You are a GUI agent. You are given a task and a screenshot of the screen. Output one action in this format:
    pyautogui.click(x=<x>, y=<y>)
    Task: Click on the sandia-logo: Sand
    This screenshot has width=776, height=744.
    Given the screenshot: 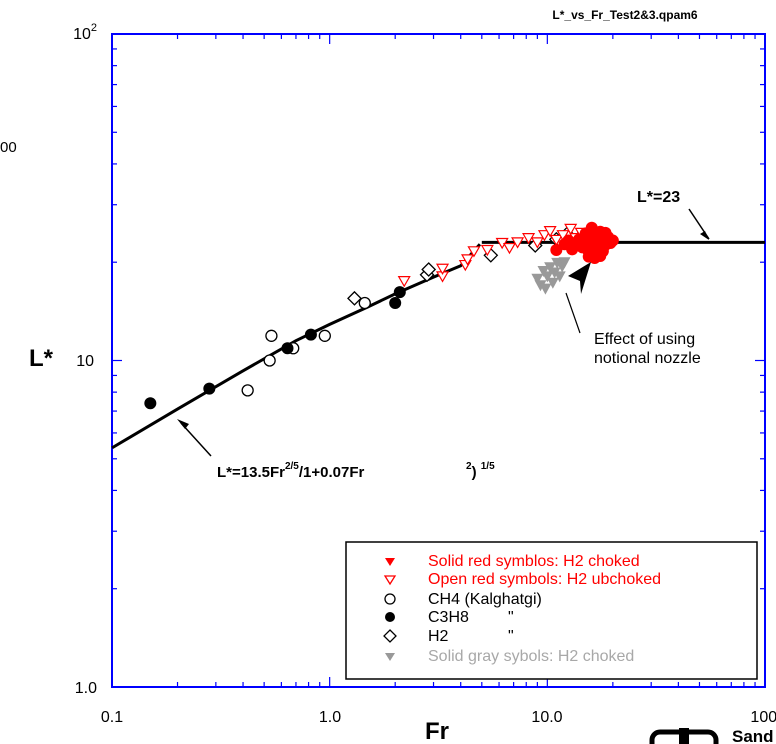 What is the action you would take?
    pyautogui.click(x=711, y=735)
    